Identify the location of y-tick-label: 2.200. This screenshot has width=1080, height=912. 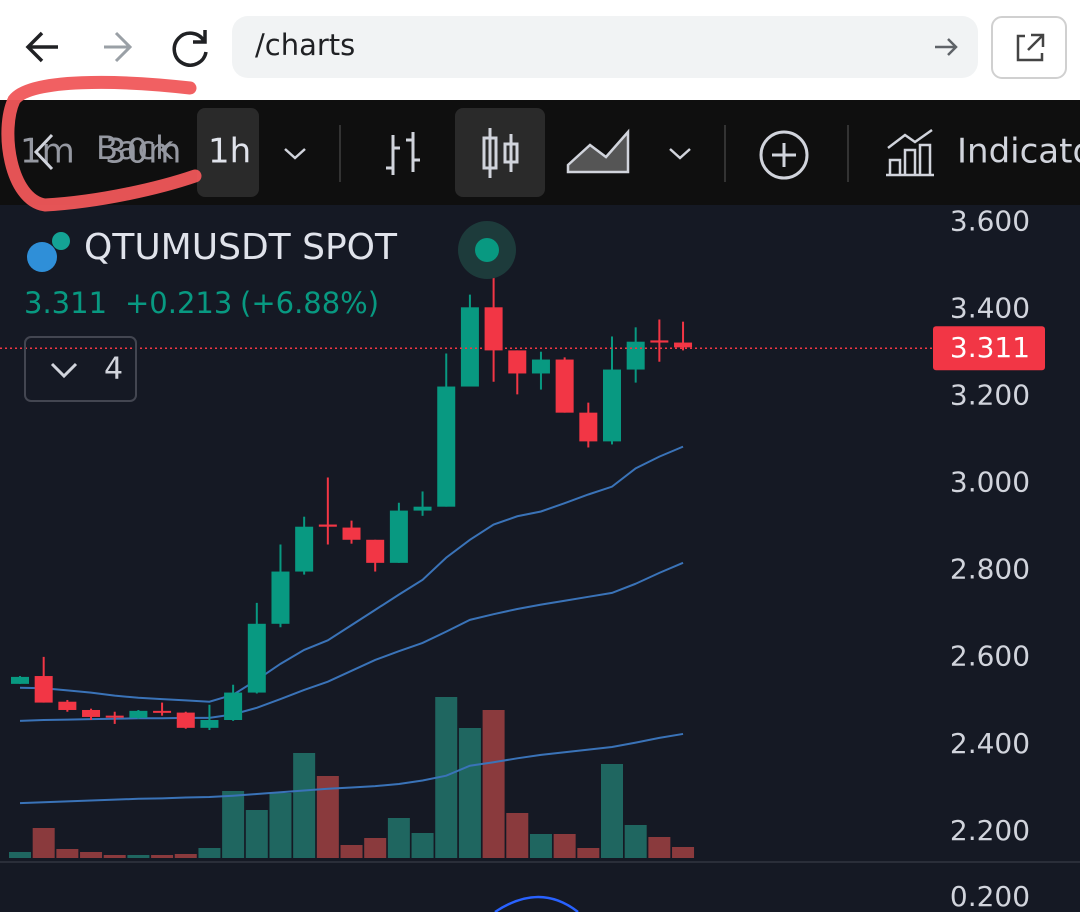
(990, 830).